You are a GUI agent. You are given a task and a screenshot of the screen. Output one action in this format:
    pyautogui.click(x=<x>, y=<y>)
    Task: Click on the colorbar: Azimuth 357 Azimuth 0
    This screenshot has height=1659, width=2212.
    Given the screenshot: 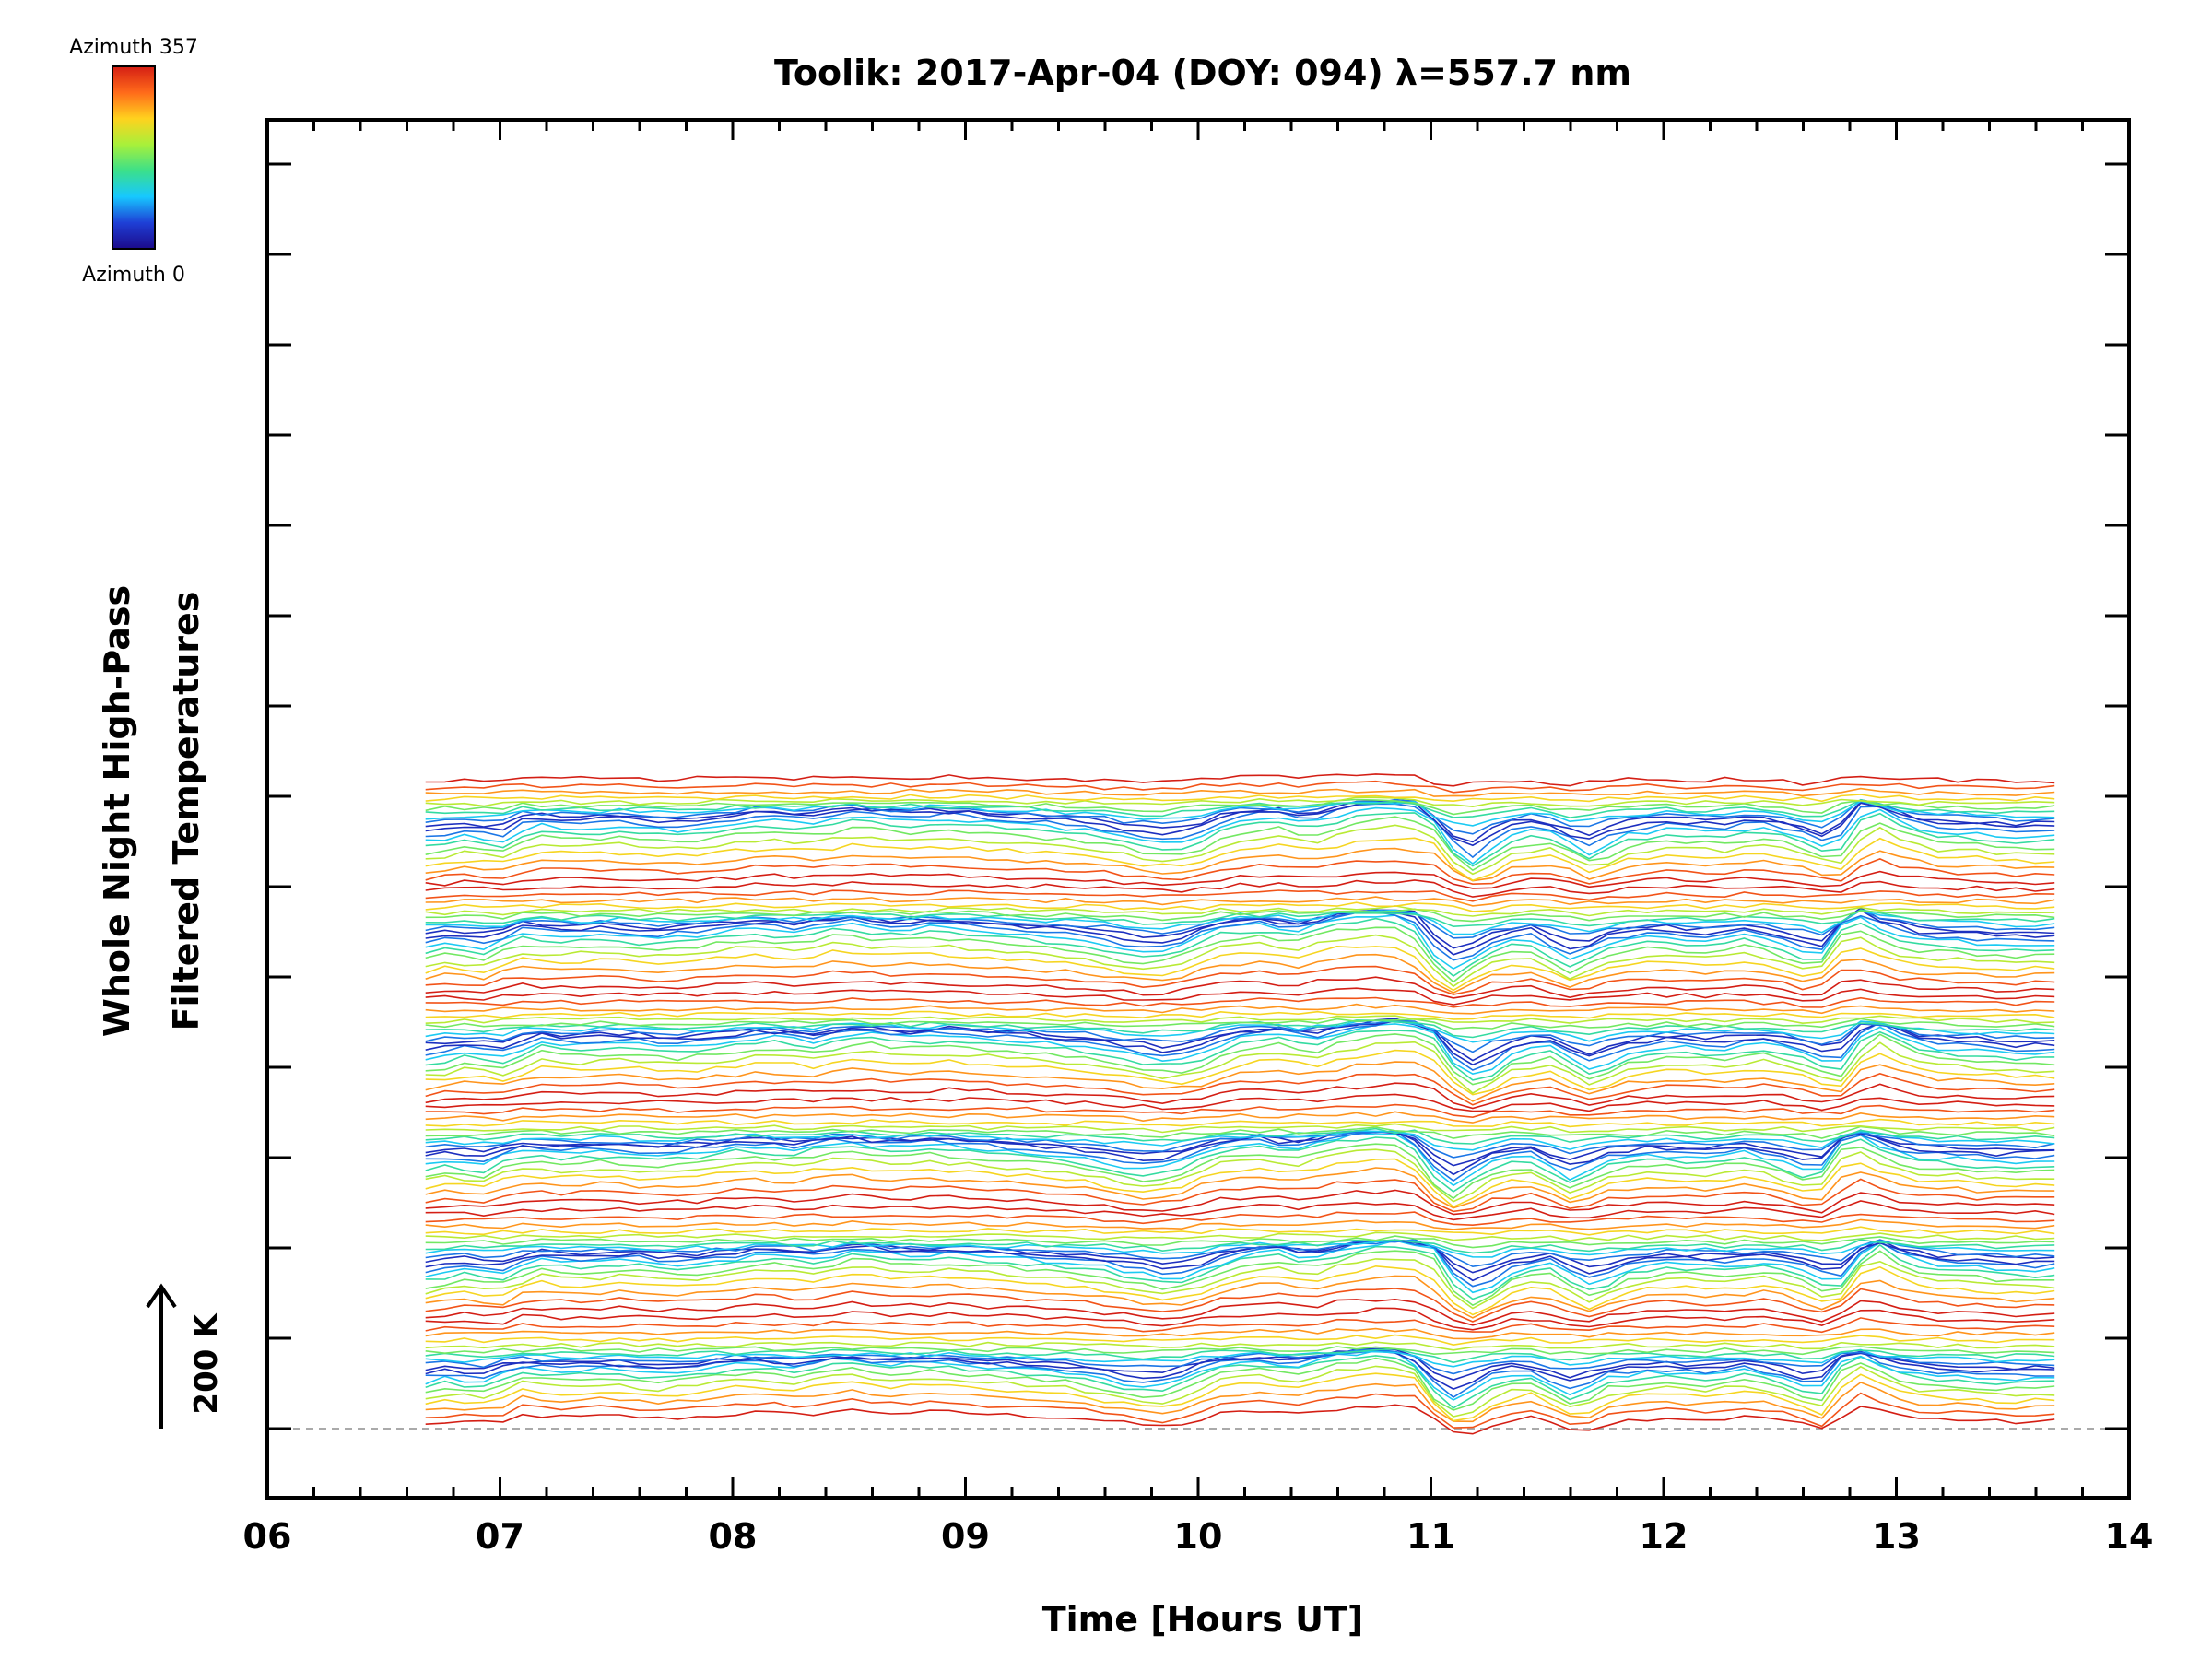 What is the action you would take?
    pyautogui.click(x=133, y=161)
    